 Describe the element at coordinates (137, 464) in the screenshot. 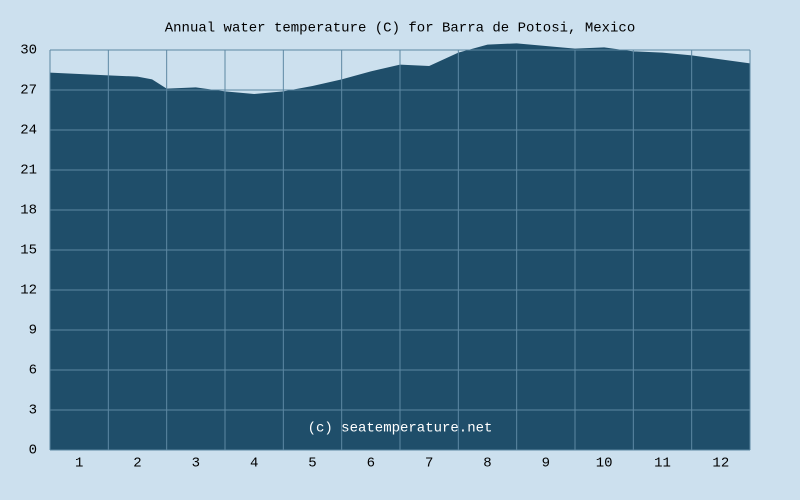

I see `x-tick-label: 2` at that location.